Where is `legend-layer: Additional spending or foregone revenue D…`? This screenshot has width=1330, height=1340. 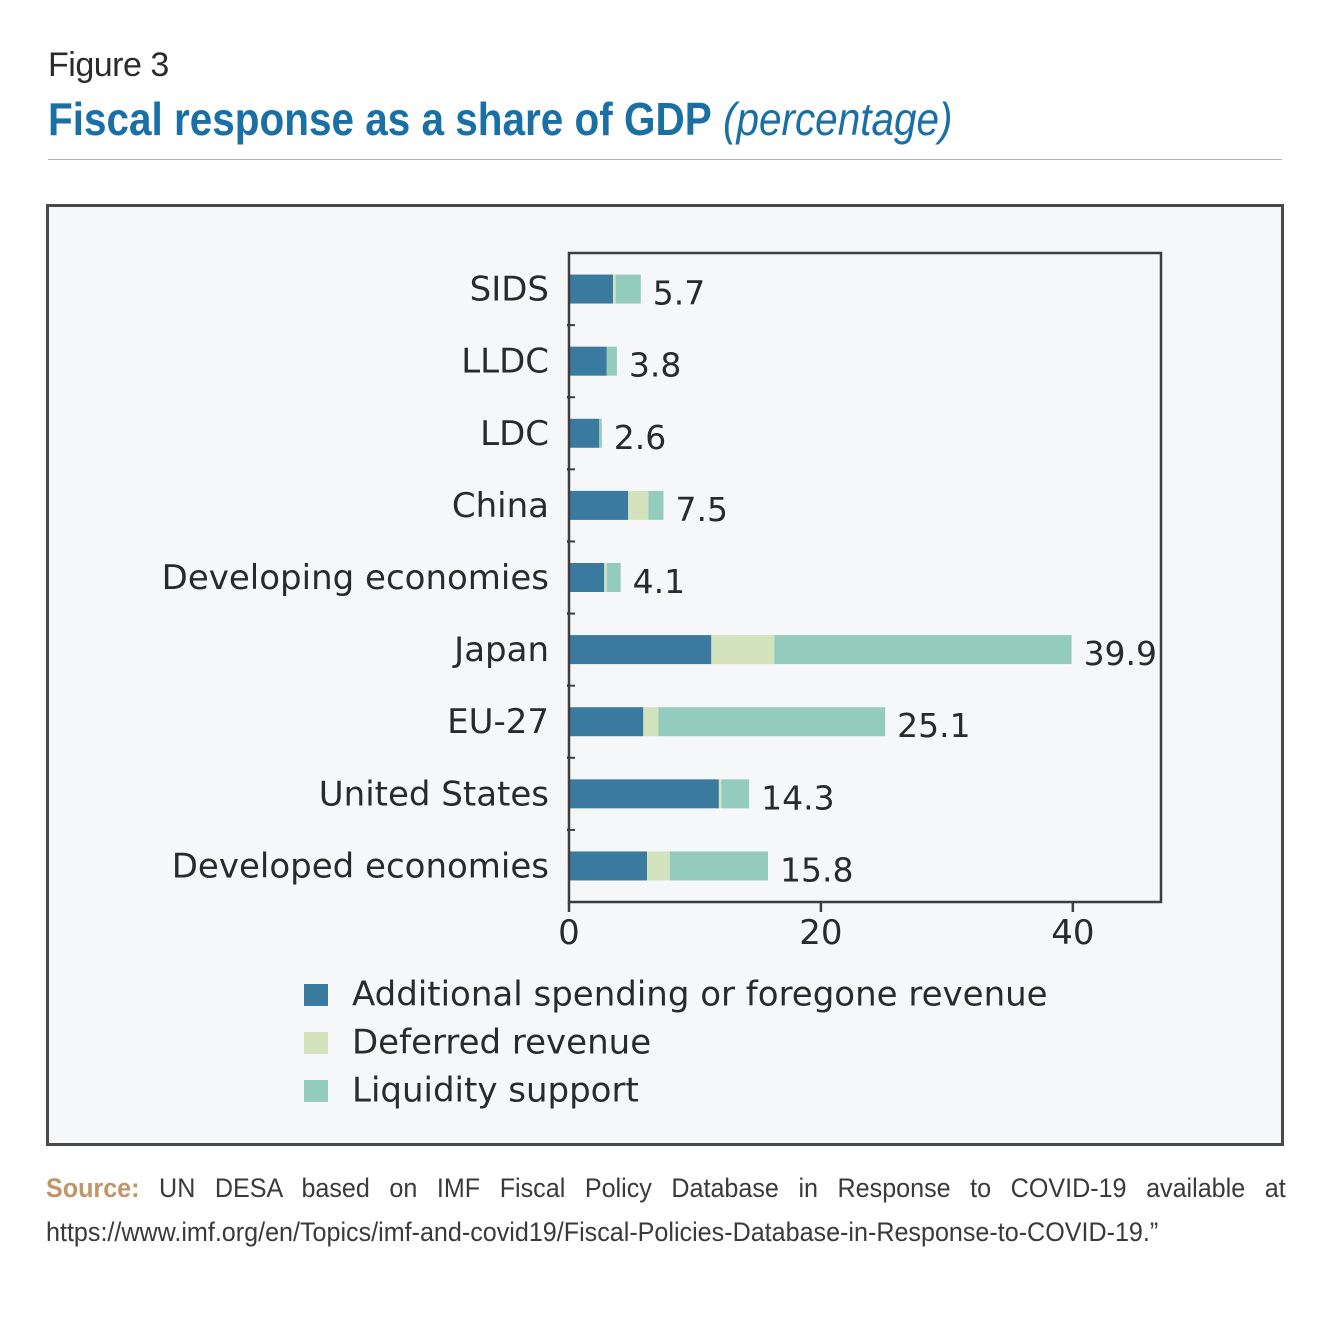 legend-layer: Additional spending or foregone revenue D… is located at coordinates (676, 1043).